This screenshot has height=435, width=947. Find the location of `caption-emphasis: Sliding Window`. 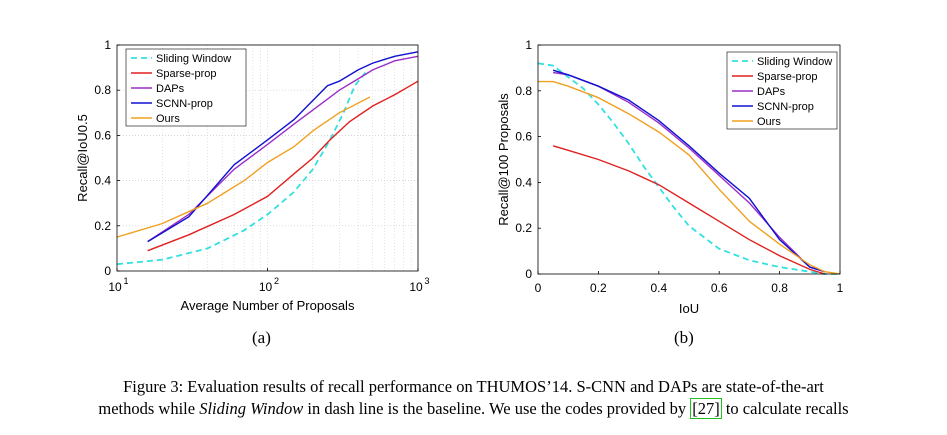

caption-emphasis: Sliding Window is located at coordinates (251, 408).